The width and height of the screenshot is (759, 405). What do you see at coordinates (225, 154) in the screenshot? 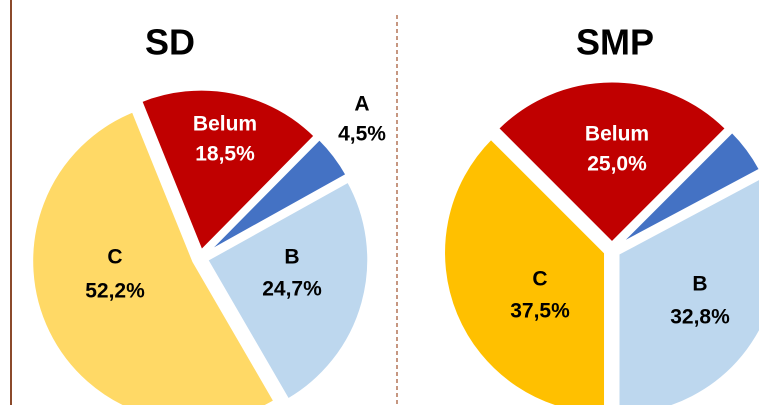
I see `value-label: 18,5%` at bounding box center [225, 154].